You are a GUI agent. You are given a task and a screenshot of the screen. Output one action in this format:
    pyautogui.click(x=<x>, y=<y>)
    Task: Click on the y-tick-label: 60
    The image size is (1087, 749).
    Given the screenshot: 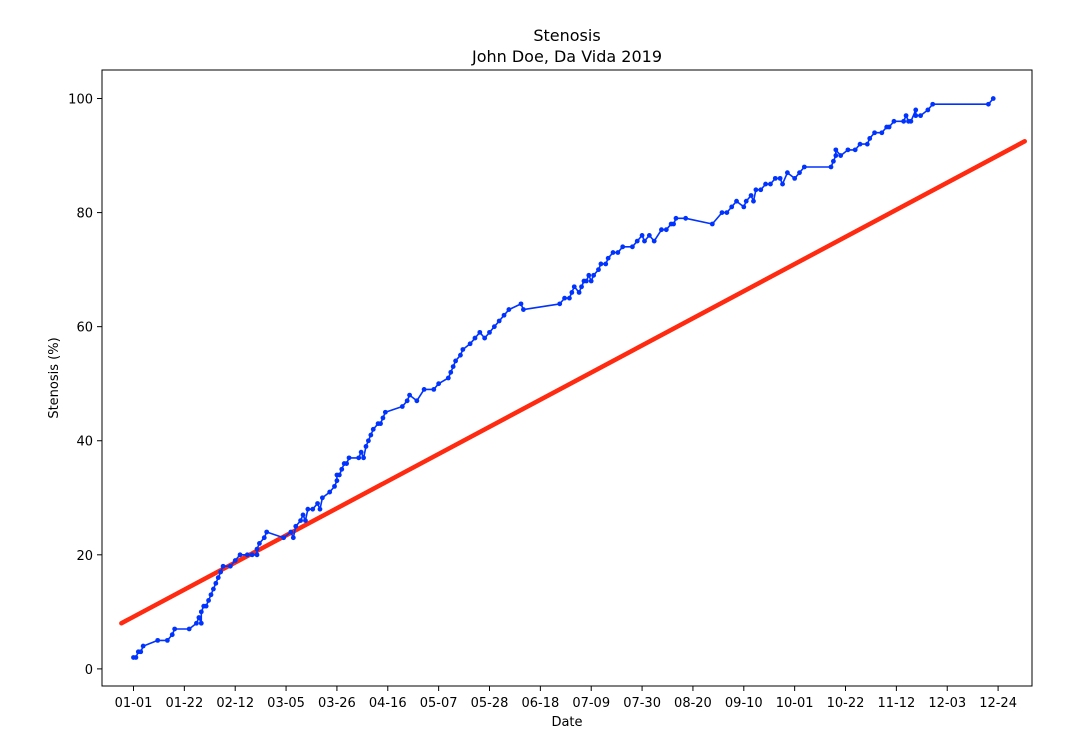 What is the action you would take?
    pyautogui.click(x=84, y=328)
    